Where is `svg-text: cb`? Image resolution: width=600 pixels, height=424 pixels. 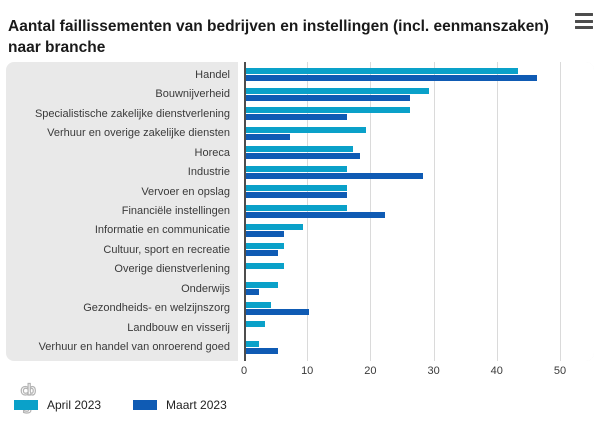
svg-text: cb is located at coordinates (28, 390).